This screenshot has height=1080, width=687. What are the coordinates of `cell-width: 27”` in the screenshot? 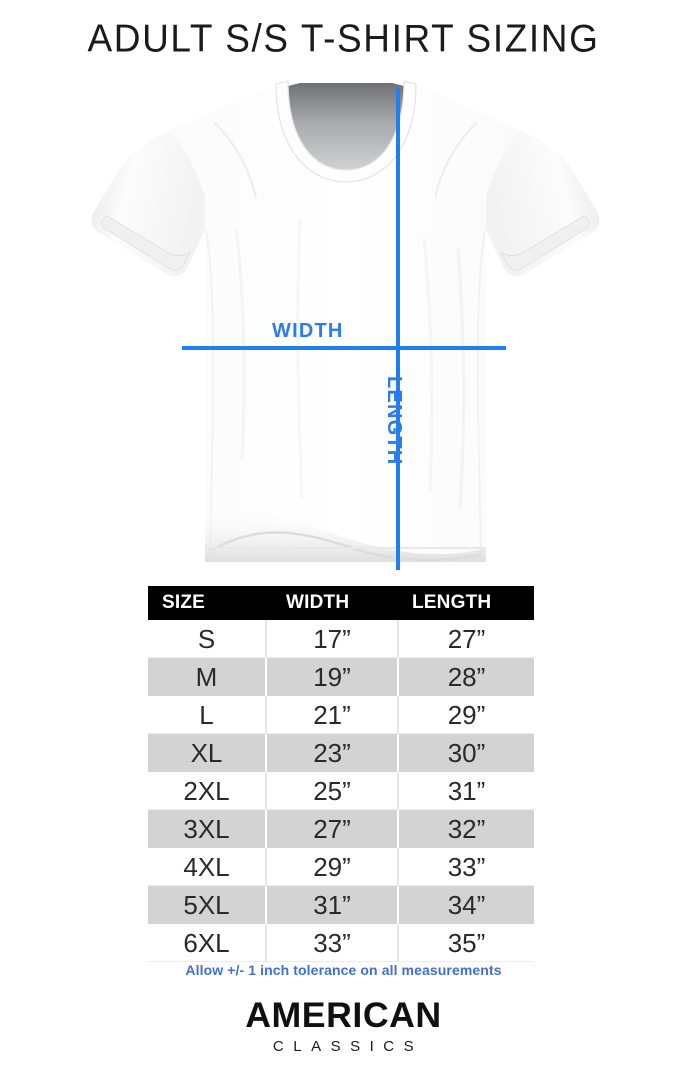 It's located at (332, 828).